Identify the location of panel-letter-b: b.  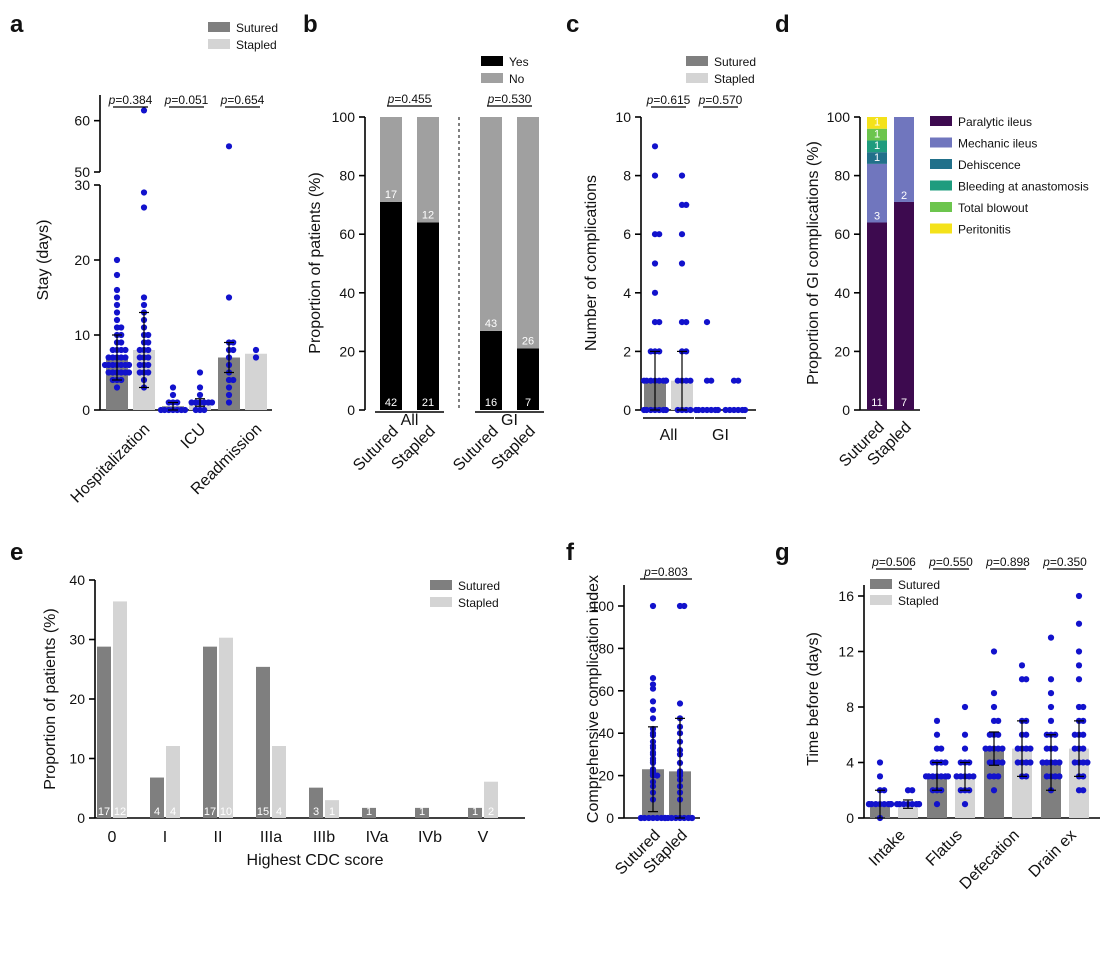
(310, 24).